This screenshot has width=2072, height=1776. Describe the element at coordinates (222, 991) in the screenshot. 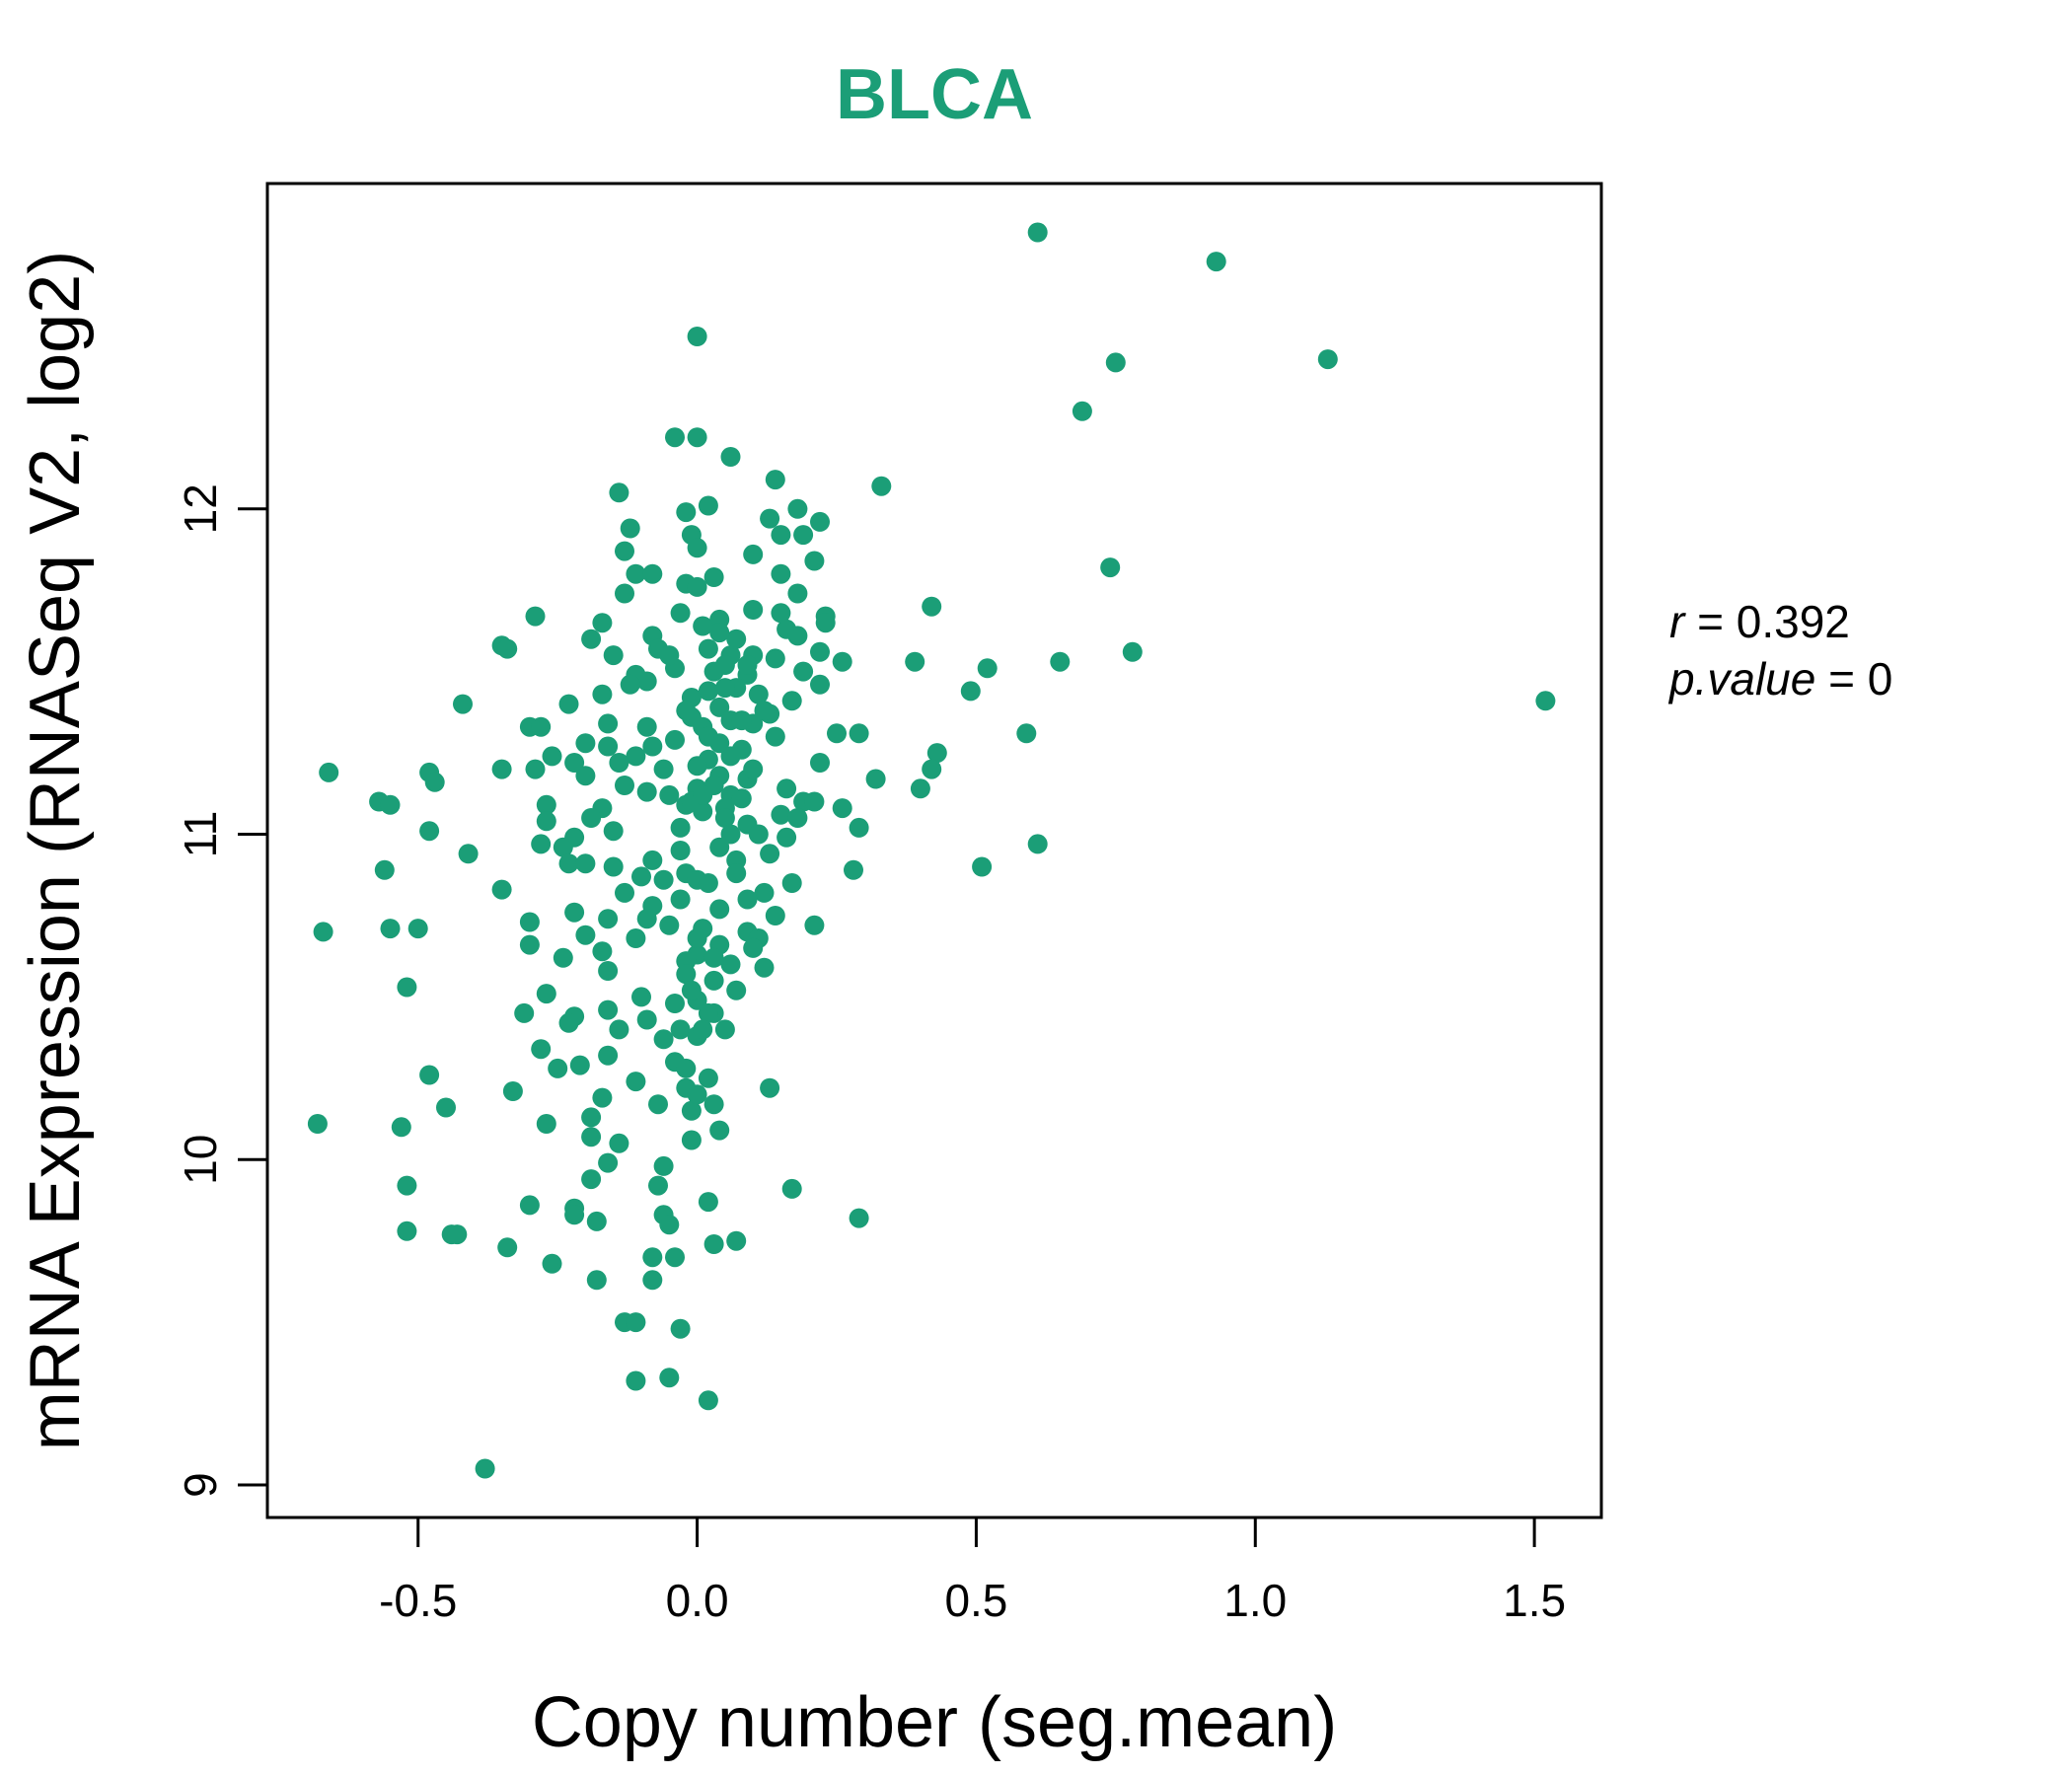

I see `y-axis: 9 10 11 12` at that location.